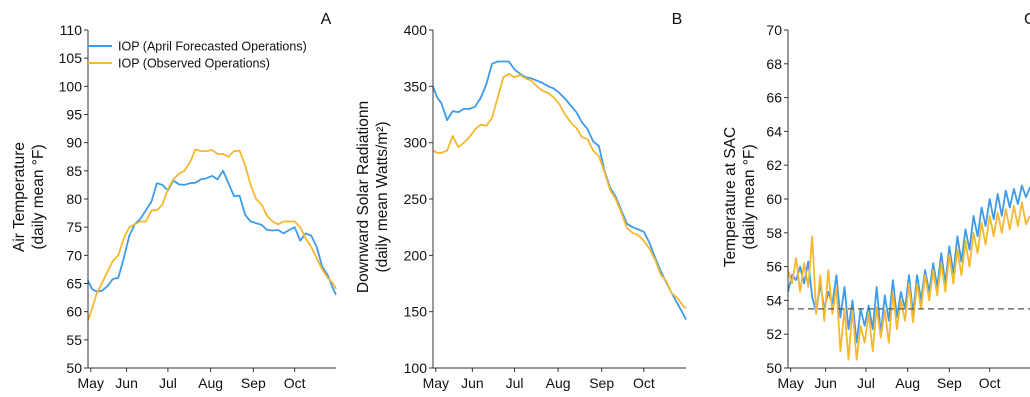 Image resolution: width=1030 pixels, height=397 pixels. I want to click on x-tick-label-c: Jun, so click(825, 383).